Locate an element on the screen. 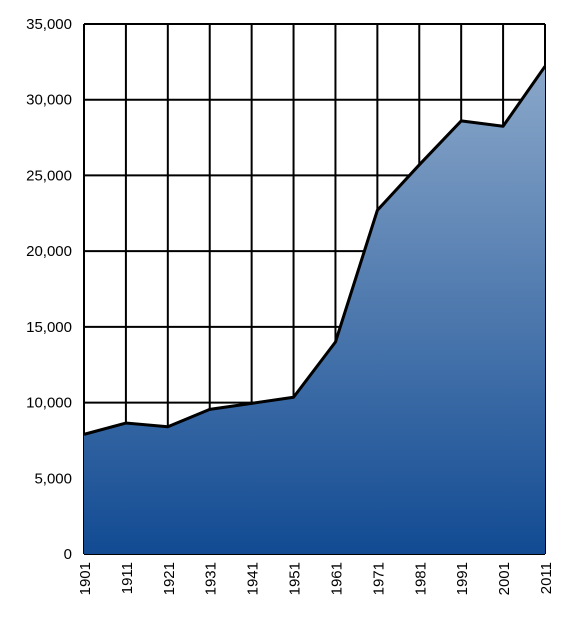  x-tick-label: 1971 is located at coordinates (378, 578).